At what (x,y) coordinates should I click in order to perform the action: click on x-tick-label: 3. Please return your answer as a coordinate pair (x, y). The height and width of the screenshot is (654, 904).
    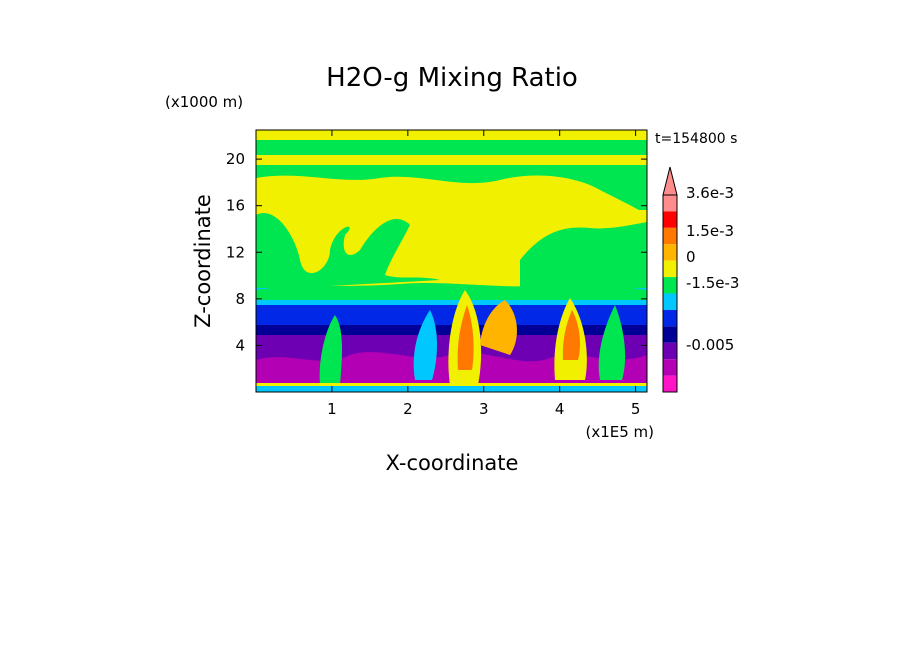
    Looking at the image, I should click on (484, 409).